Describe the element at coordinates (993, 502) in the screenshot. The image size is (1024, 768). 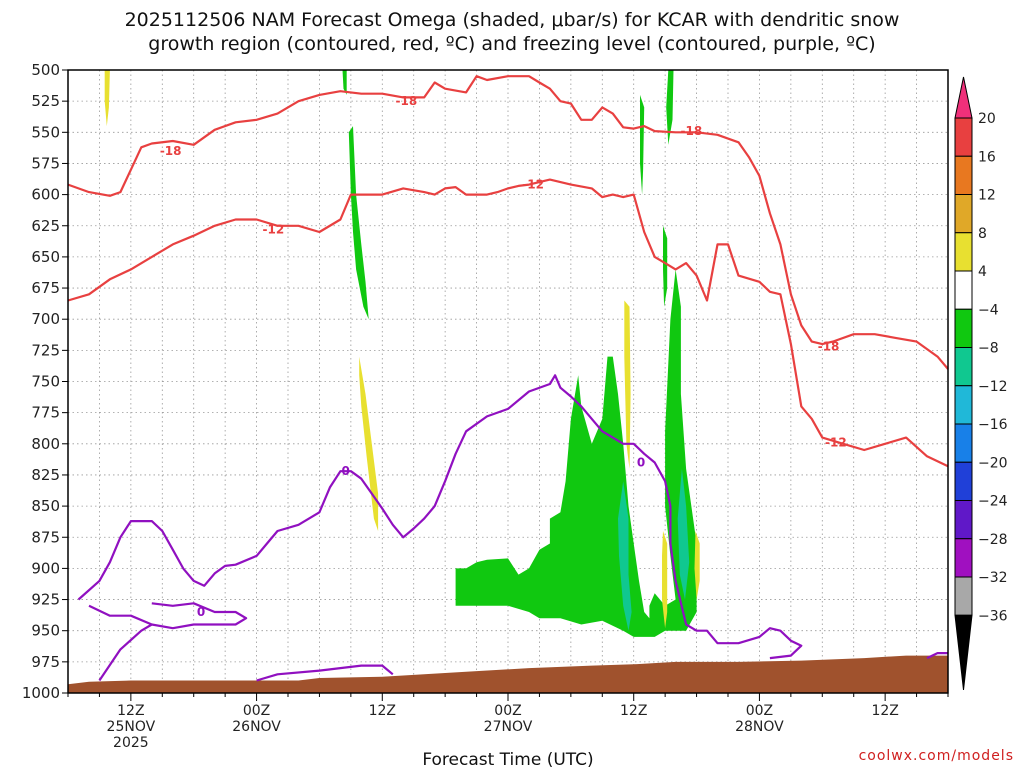
I see `colorbar-label: −24` at that location.